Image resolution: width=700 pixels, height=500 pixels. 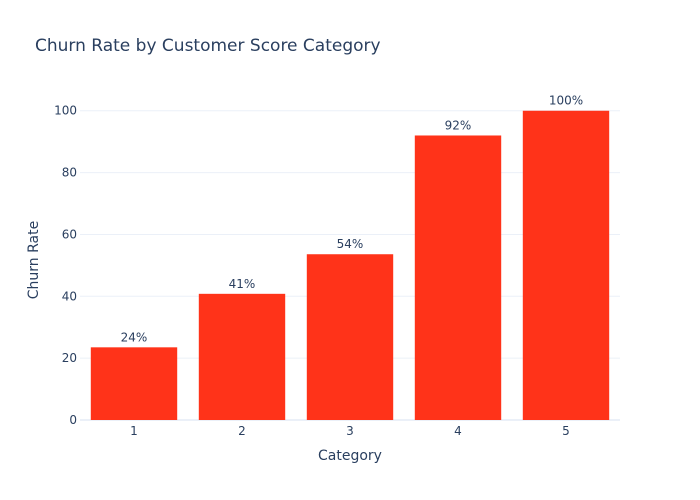 What do you see at coordinates (566, 431) in the screenshot?
I see `x-tick-label-5: 5` at bounding box center [566, 431].